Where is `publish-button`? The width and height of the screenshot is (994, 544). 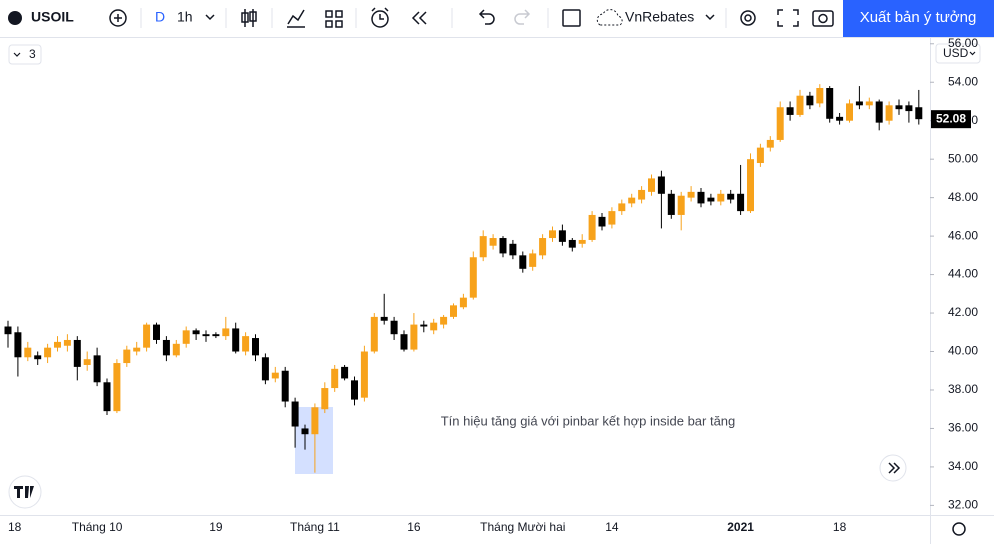
publish-button is located at coordinates (918, 18).